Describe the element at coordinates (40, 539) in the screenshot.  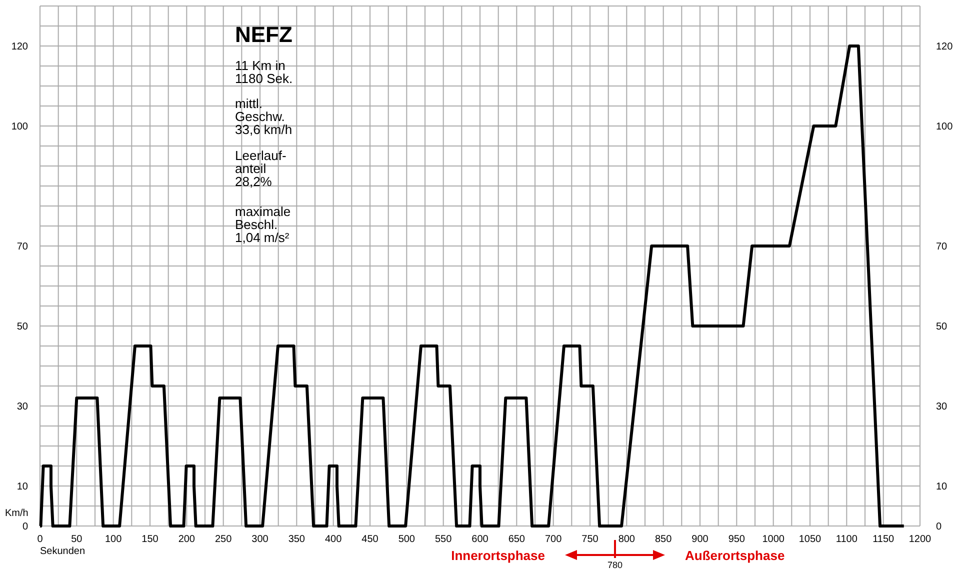
I see `x-tick-label: 0` at that location.